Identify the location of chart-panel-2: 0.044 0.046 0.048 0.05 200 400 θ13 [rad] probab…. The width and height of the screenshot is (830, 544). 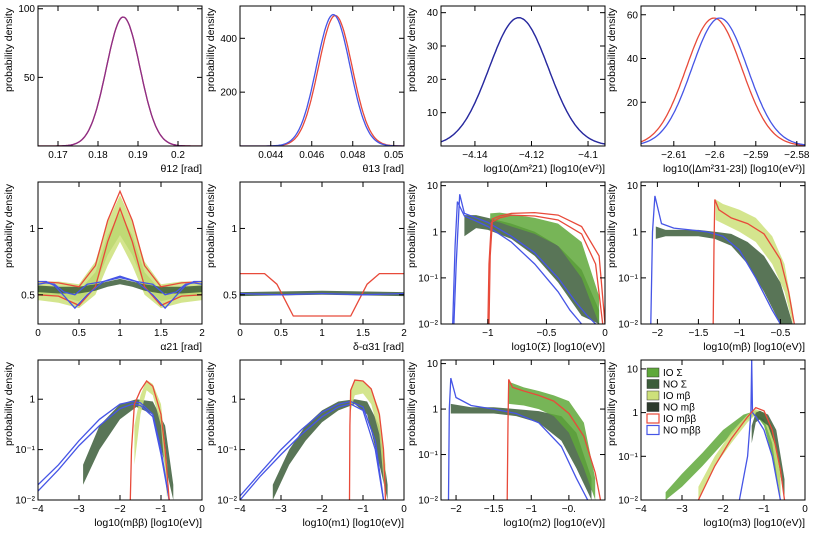
(305, 90).